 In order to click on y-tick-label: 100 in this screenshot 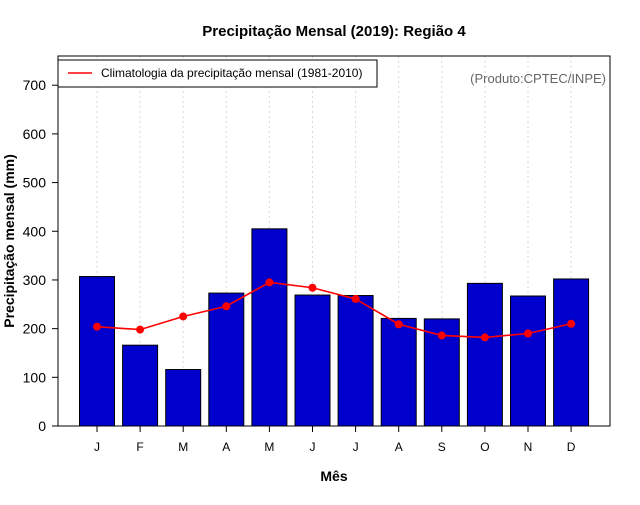, I will do `click(35, 377)`.